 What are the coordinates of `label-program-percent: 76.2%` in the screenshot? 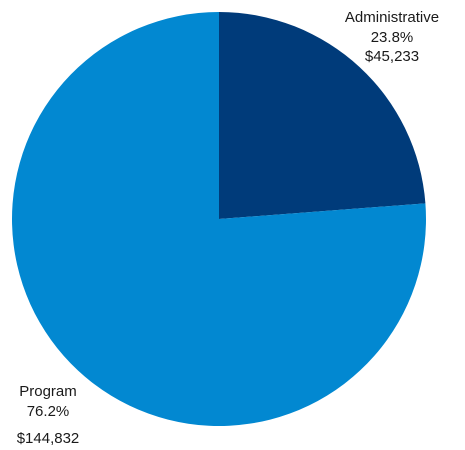 It's located at (48, 411).